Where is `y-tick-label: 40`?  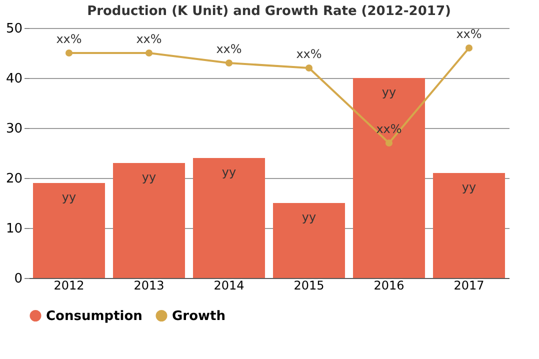 y-tick-label: 40 is located at coordinates (14, 79).